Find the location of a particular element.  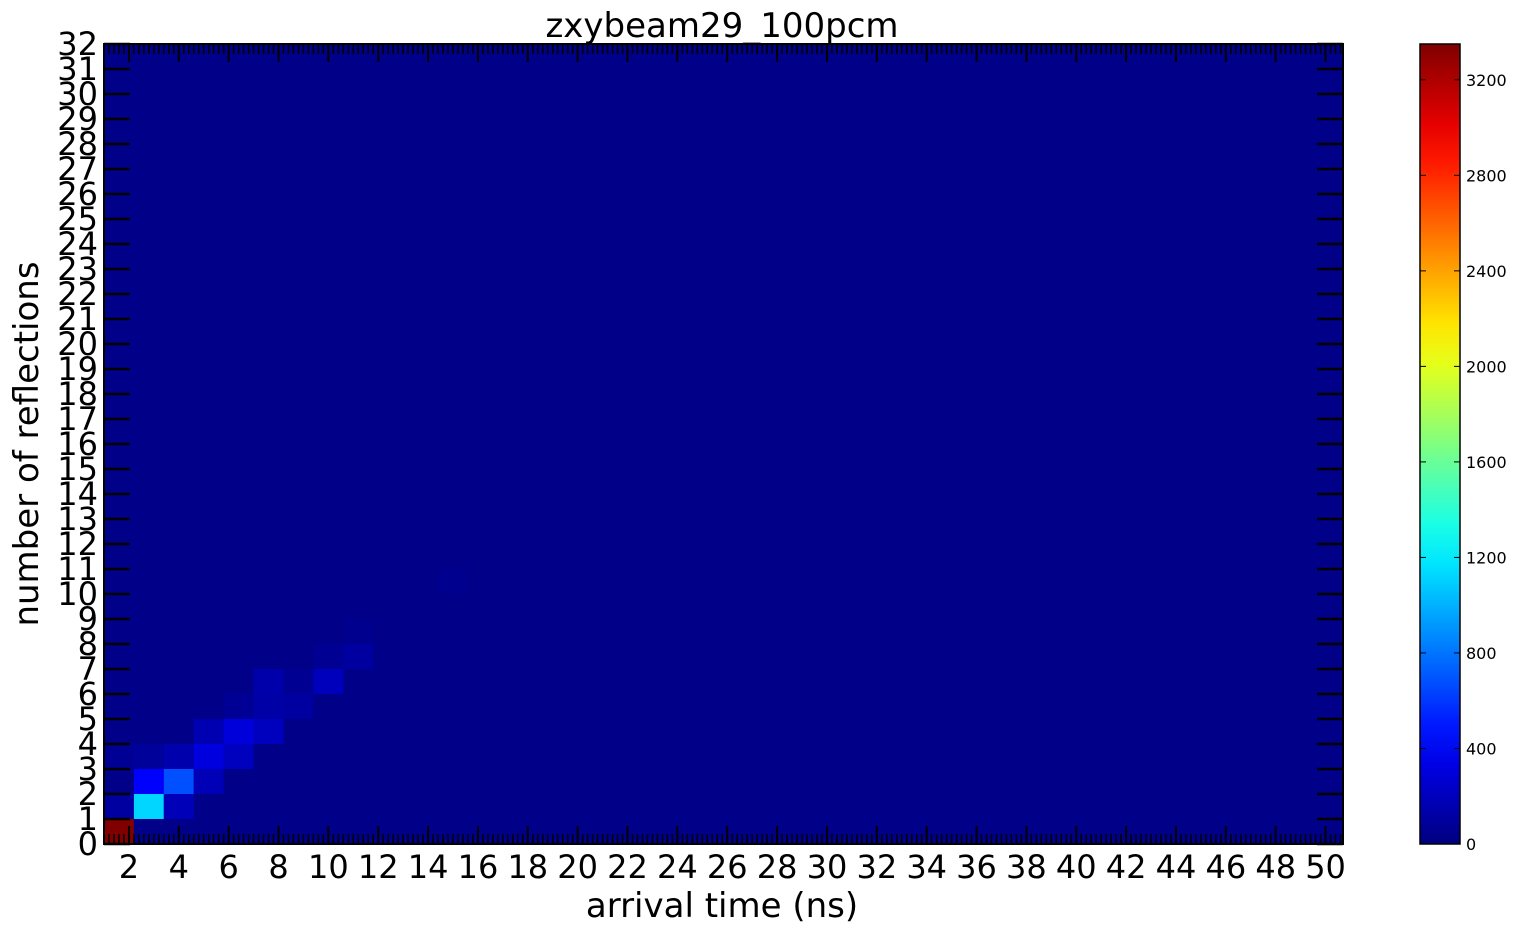

colorbar-tick-label: 2400 is located at coordinates (1486, 271).